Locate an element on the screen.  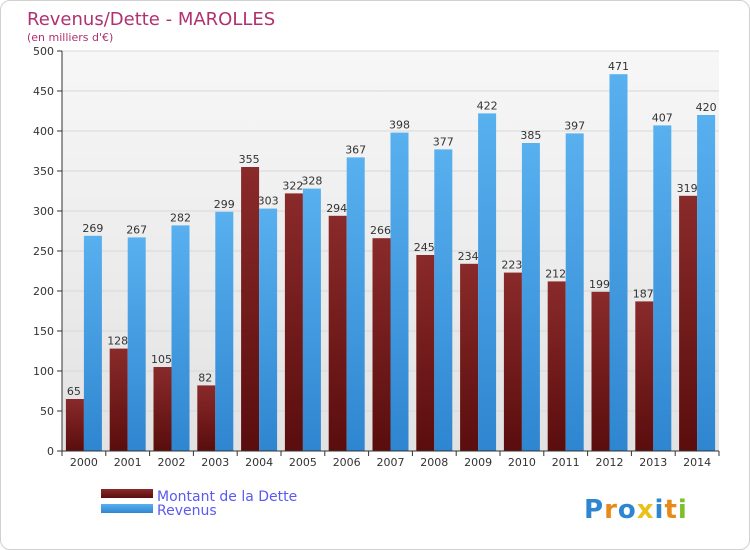
x-tick-label: 2001 is located at coordinates (128, 462).